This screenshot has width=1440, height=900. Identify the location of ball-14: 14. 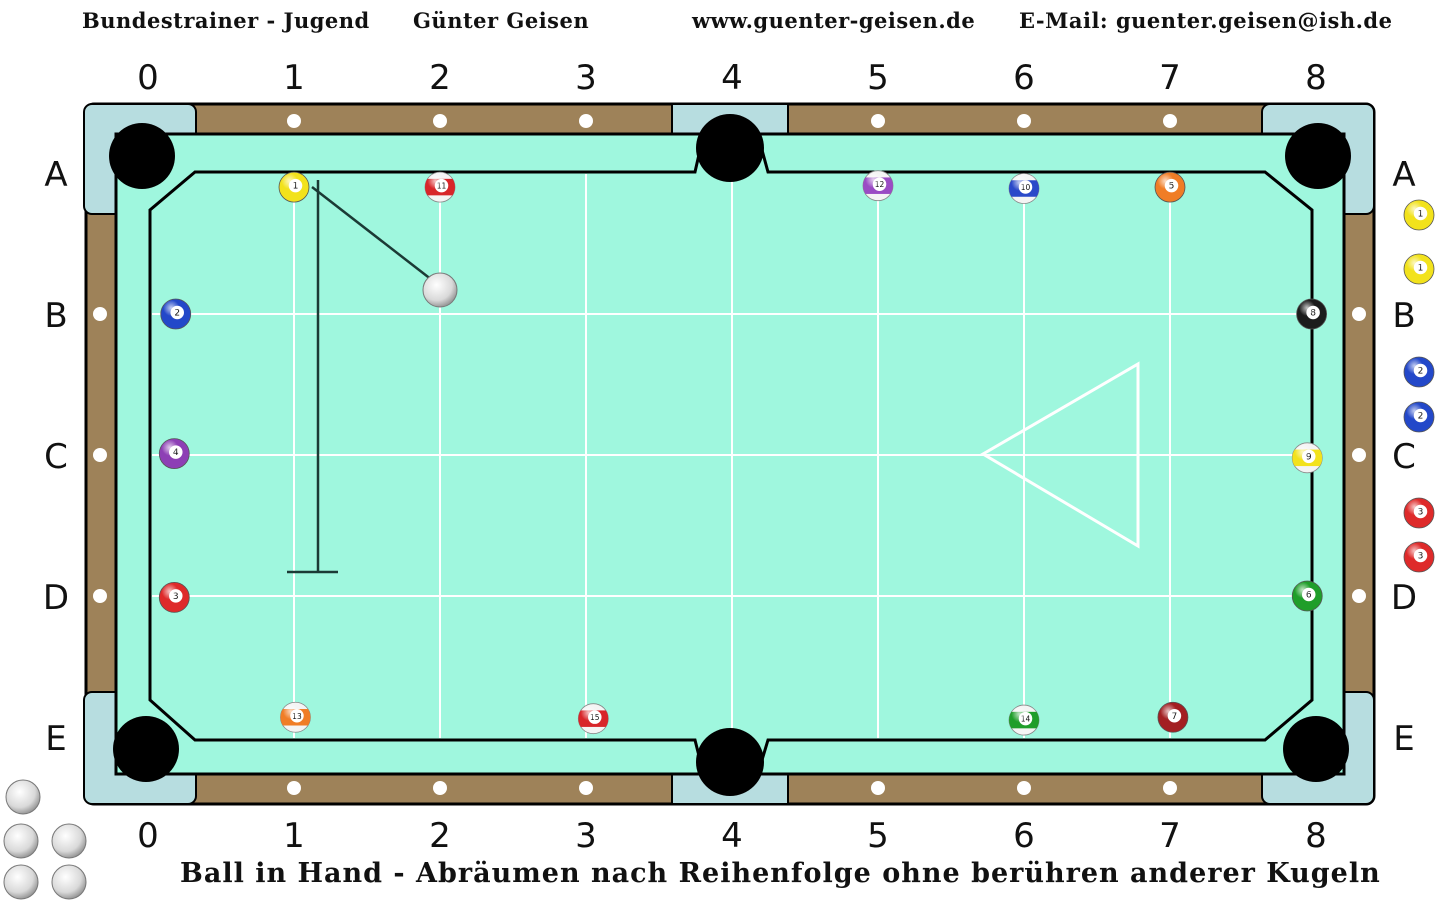
(1024, 720).